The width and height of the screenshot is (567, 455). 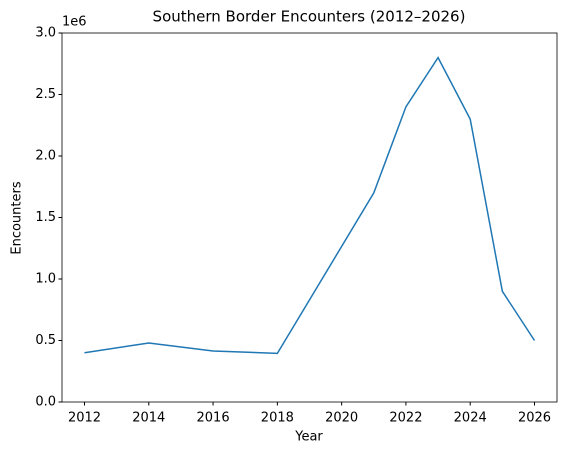 I want to click on x-tick-label: 2018, so click(x=277, y=418).